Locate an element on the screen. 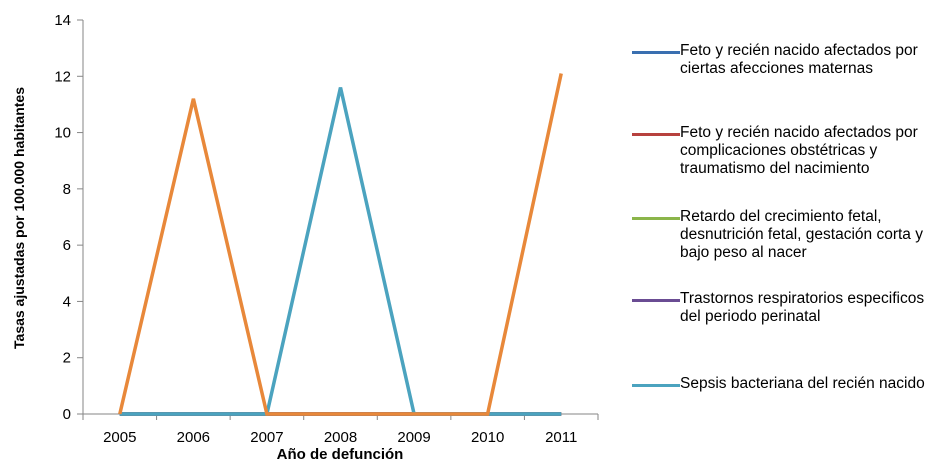 Image resolution: width=950 pixels, height=464 pixels. y-tick-label-7: 14 is located at coordinates (62, 20).